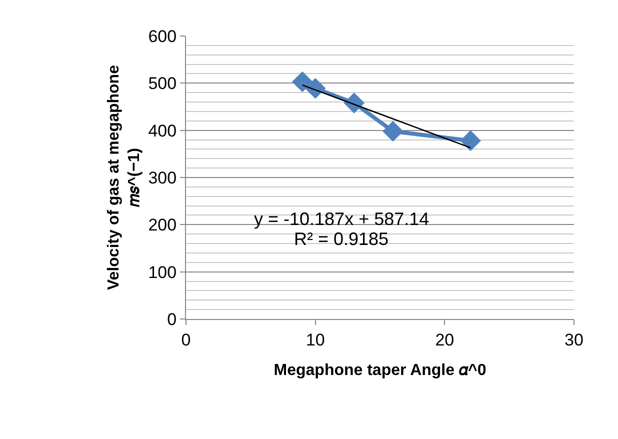 This screenshot has width=618, height=439. What do you see at coordinates (315, 340) in the screenshot?
I see `x-tick-label: 10` at bounding box center [315, 340].